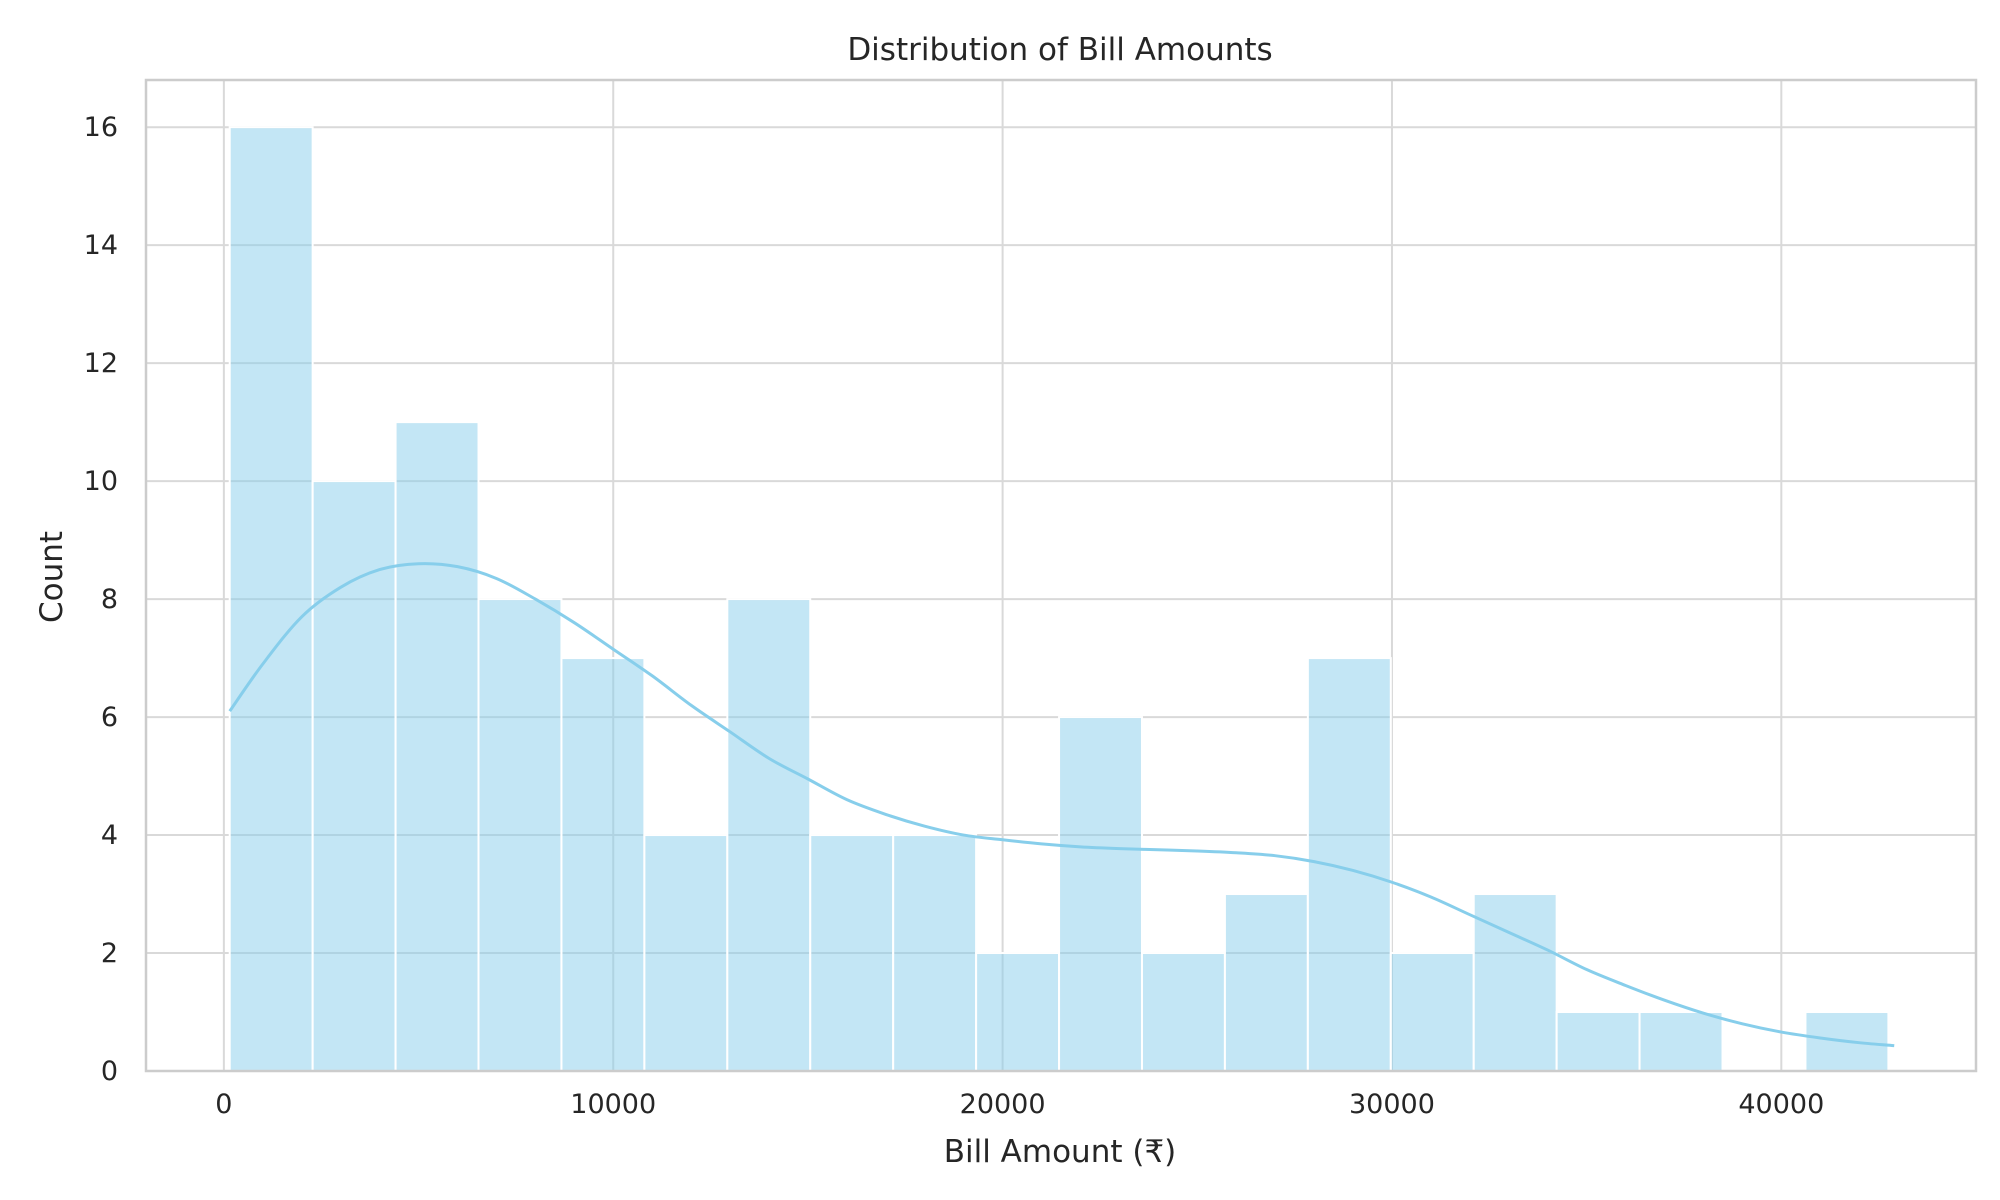  Describe the element at coordinates (101, 481) in the screenshot. I see `y-tick-label: 10` at that location.